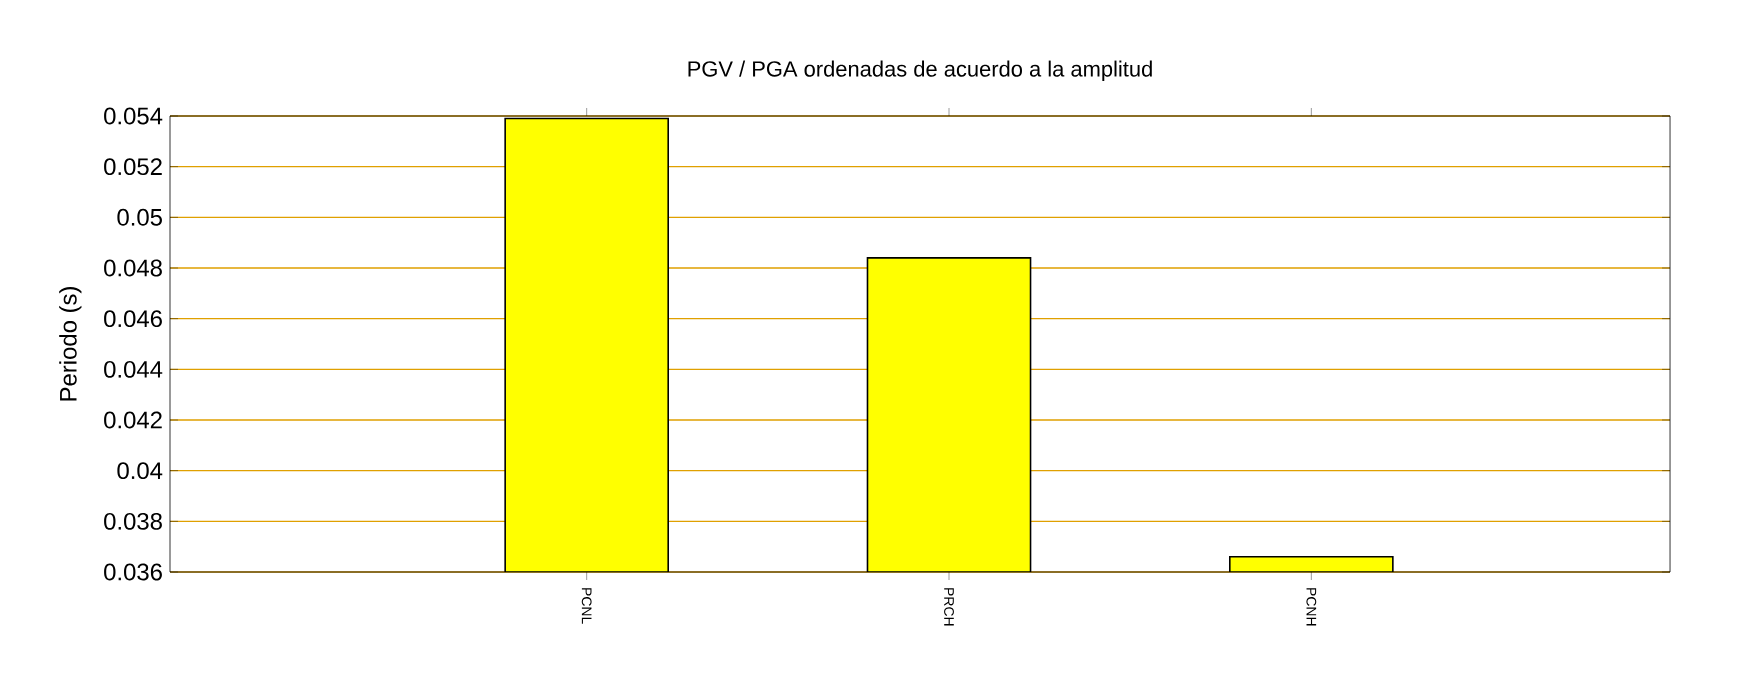 This screenshot has width=1740, height=700. Describe the element at coordinates (133, 268) in the screenshot. I see `y-tick-label: 0.048` at that location.